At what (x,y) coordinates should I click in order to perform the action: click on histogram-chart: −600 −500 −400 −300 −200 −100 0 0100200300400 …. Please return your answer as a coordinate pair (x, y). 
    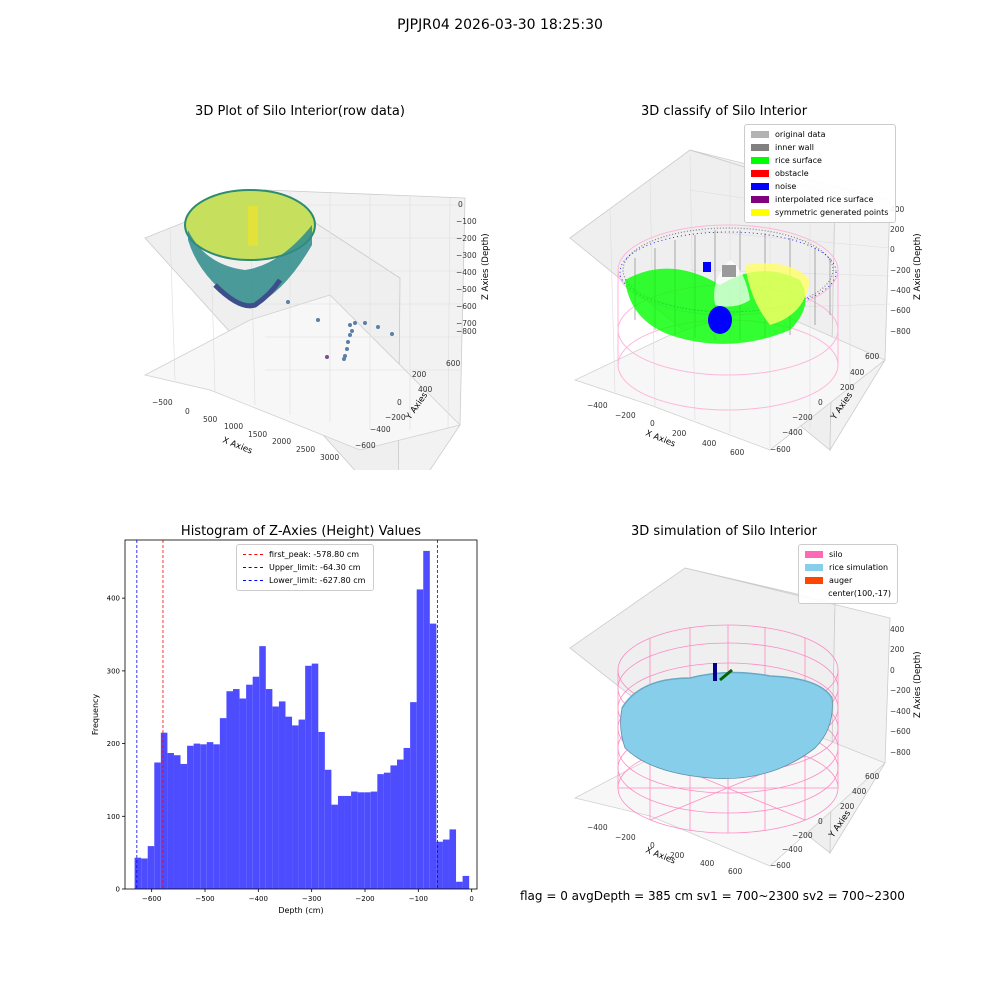
    Looking at the image, I should click on (284, 727).